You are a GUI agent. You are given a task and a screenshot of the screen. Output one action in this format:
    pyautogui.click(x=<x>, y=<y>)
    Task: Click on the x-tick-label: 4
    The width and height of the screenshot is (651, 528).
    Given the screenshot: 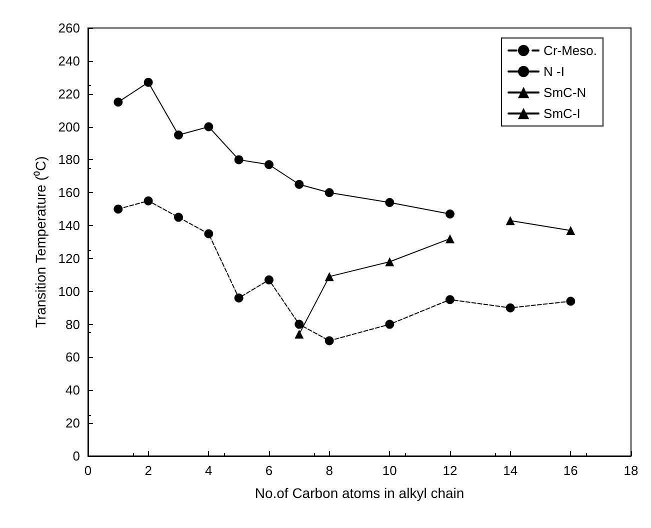 What is the action you would take?
    pyautogui.click(x=208, y=470)
    